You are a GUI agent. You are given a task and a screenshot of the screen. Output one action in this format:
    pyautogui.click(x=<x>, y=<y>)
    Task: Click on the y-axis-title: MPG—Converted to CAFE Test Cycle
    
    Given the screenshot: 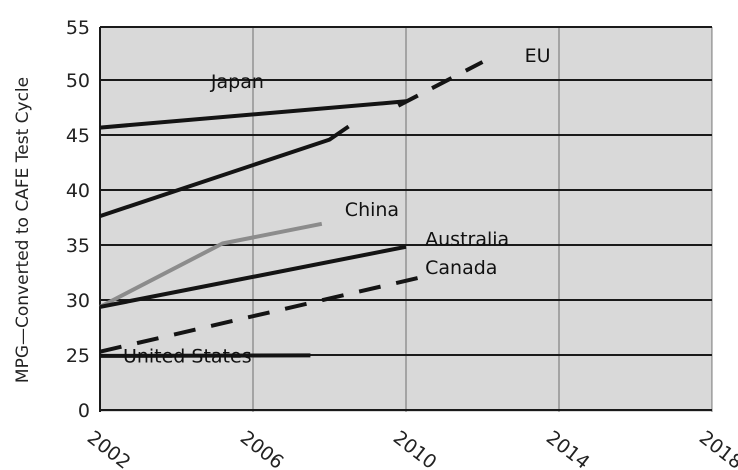 What is the action you would take?
    pyautogui.click(x=23, y=230)
    